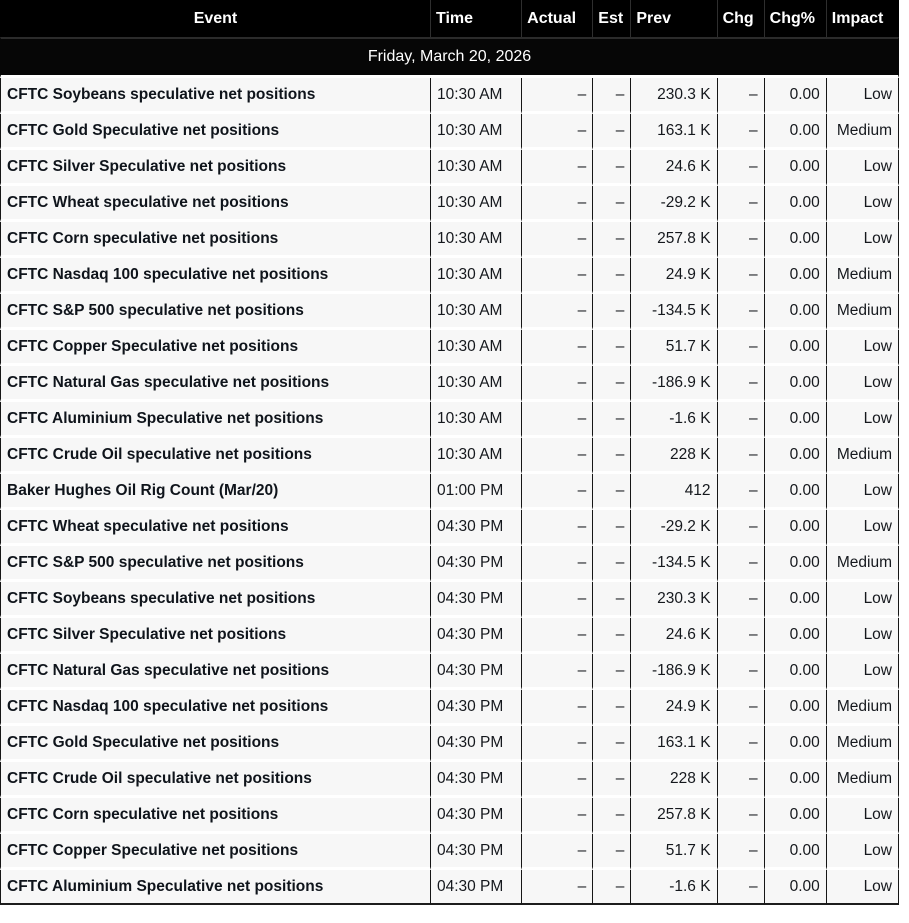 This screenshot has width=909, height=923. I want to click on prev-cell: -1.6 K, so click(674, 887).